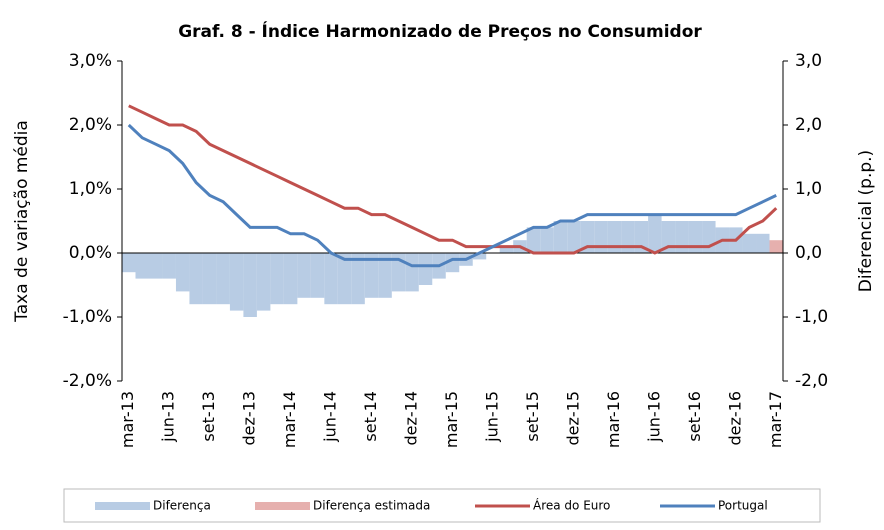 The image size is (884, 530). What do you see at coordinates (90, 253) in the screenshot?
I see `y-tick-label: 0,0%` at bounding box center [90, 253].